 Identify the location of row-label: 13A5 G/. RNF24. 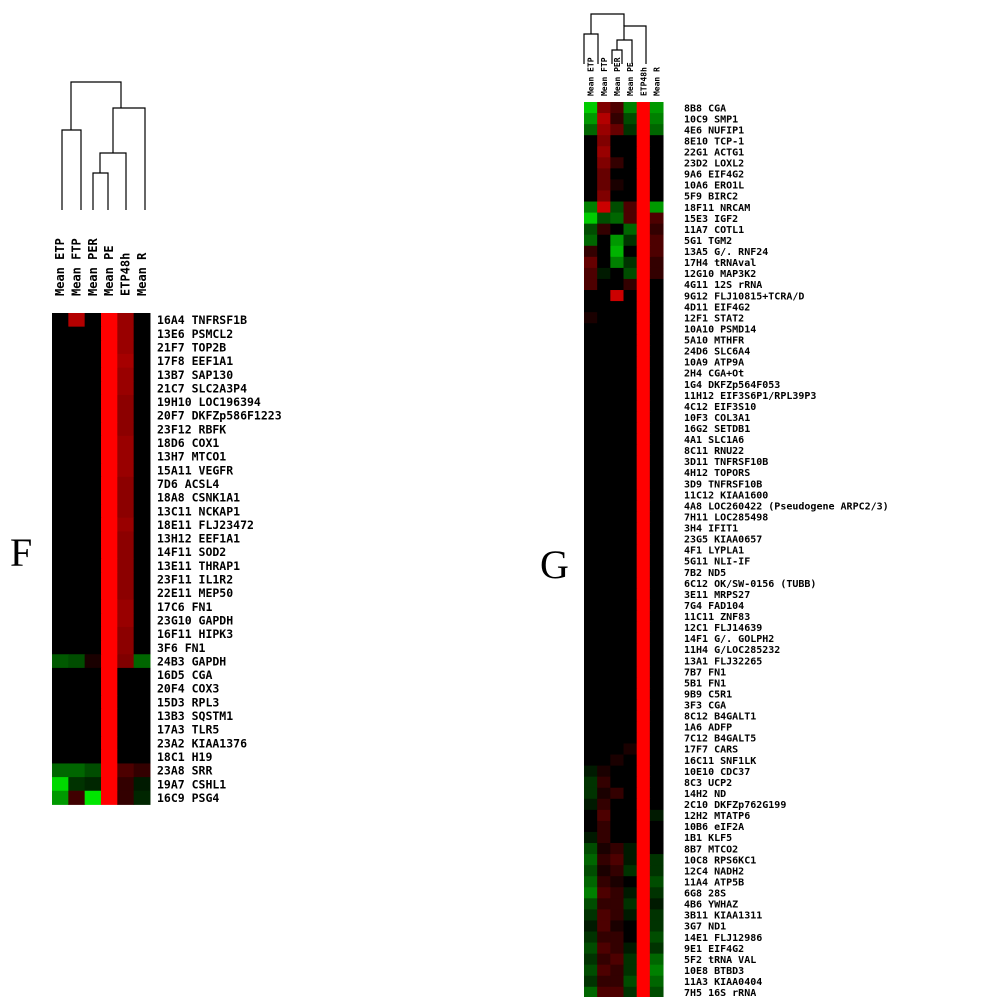
(726, 252).